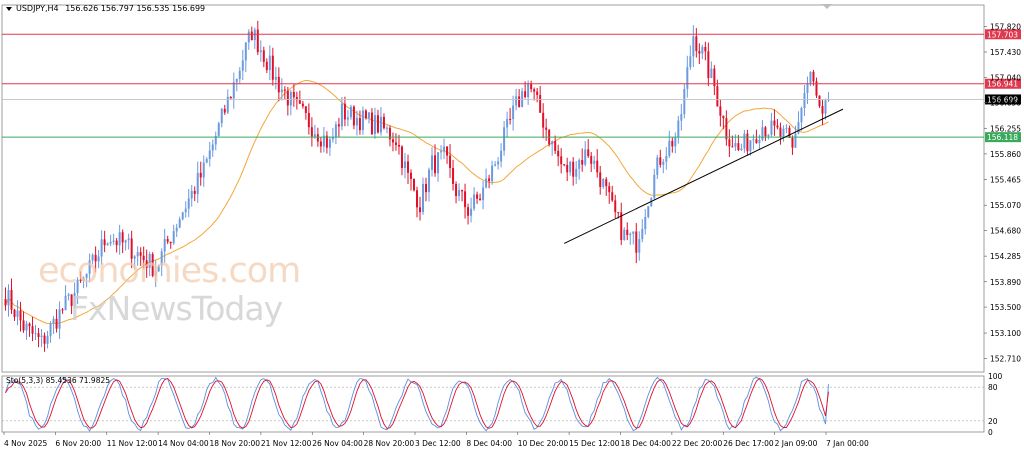 The image size is (1024, 458). I want to click on time-axis-label: 6 Nov 20:00, so click(78, 443).